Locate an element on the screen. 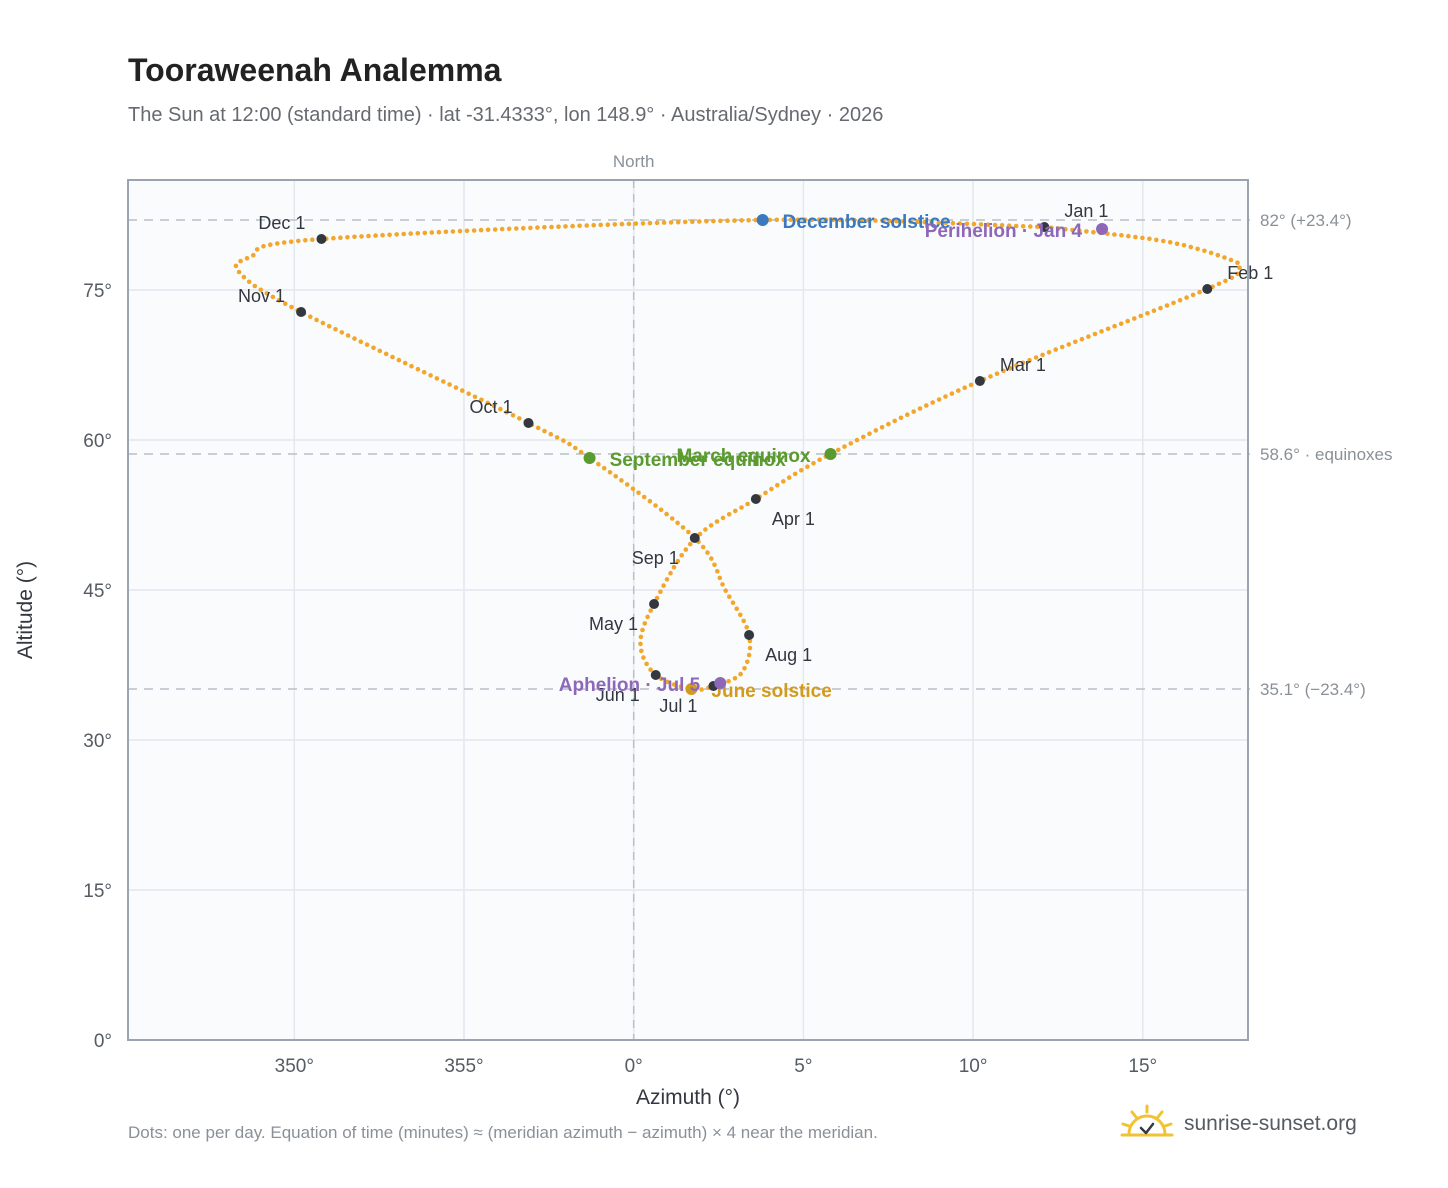 Image resolution: width=1448 pixels, height=1188 pixels. month-marker-label: Dec 1 is located at coordinates (281, 223).